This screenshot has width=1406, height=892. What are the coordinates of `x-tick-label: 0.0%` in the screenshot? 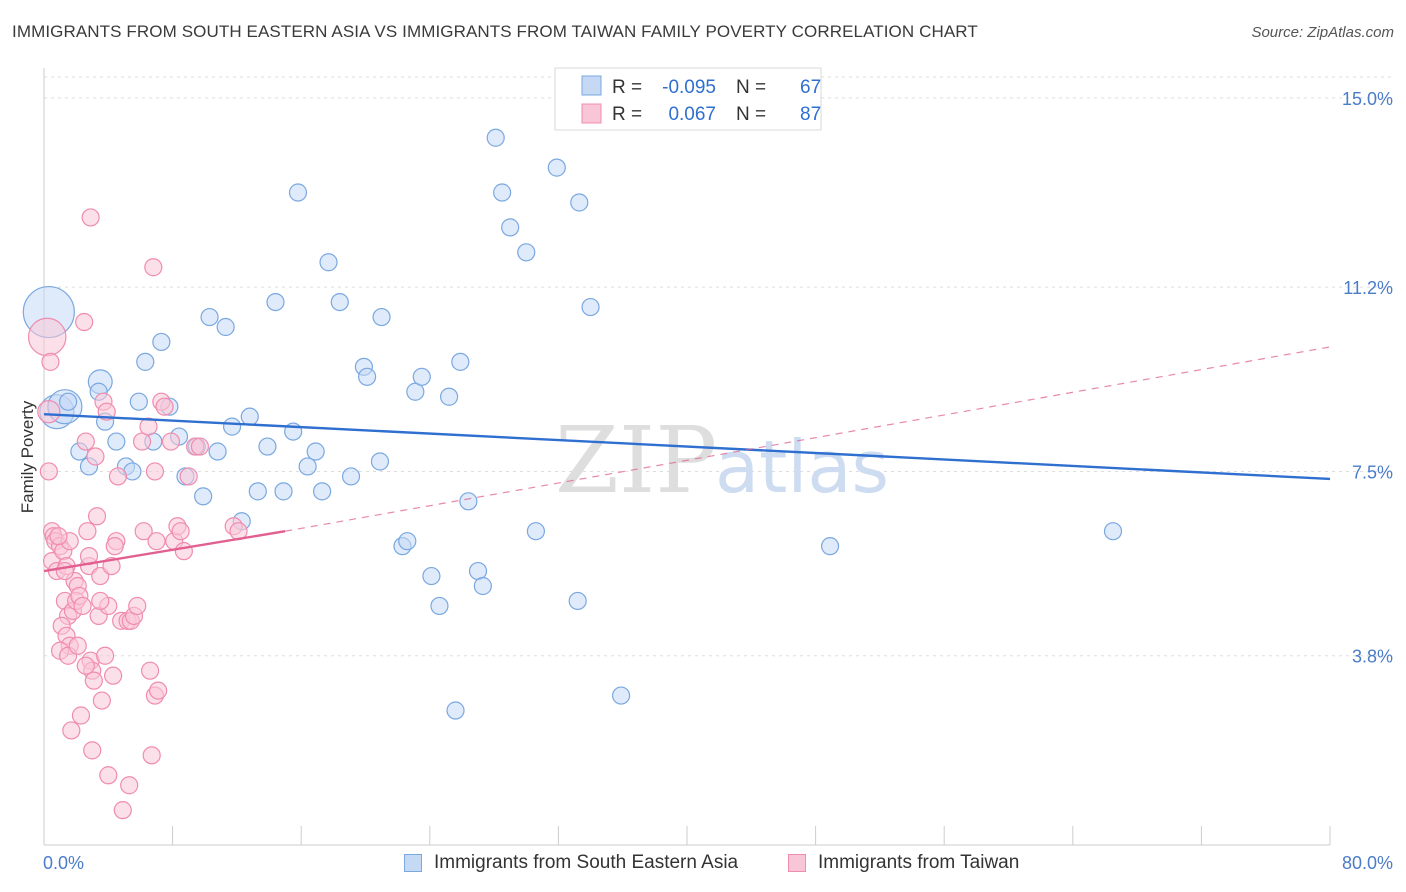 It's located at (63, 863).